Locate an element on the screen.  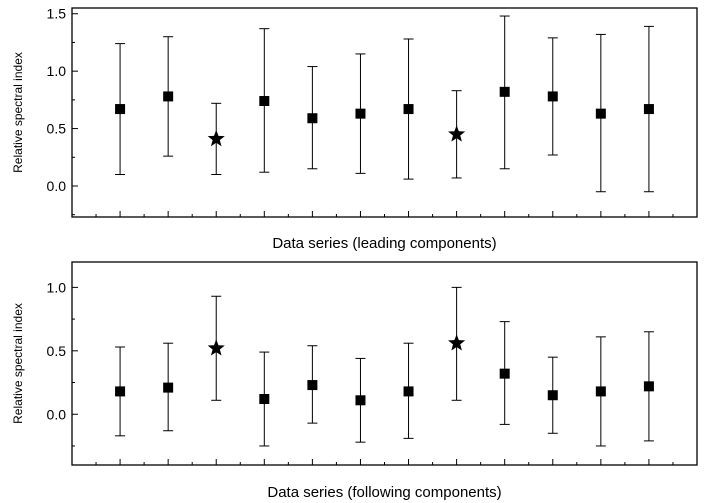
top-y-tick-label: 0.5 is located at coordinates (57, 129).